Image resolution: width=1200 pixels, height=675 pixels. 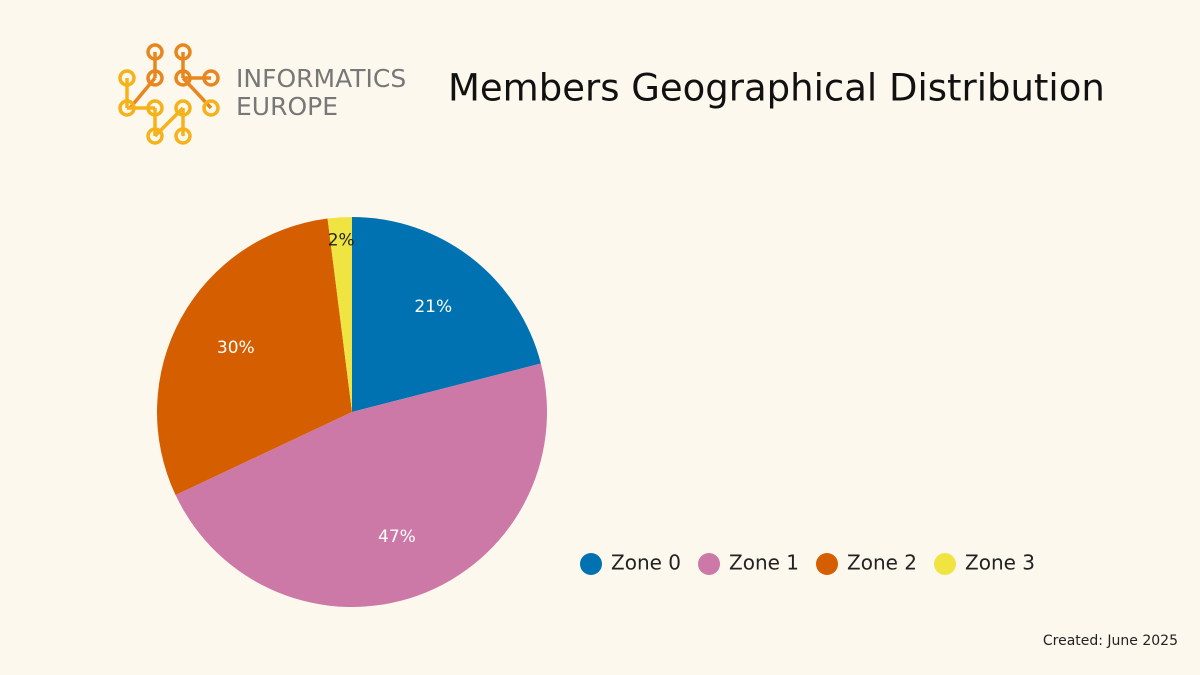 What do you see at coordinates (287, 106) in the screenshot?
I see `logo-text: EUROPE` at bounding box center [287, 106].